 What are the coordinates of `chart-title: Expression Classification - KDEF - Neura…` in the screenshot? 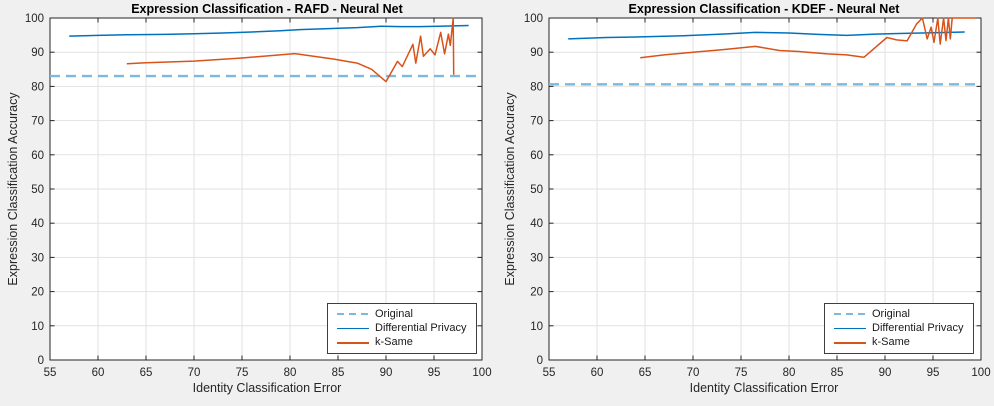 It's located at (764, 9).